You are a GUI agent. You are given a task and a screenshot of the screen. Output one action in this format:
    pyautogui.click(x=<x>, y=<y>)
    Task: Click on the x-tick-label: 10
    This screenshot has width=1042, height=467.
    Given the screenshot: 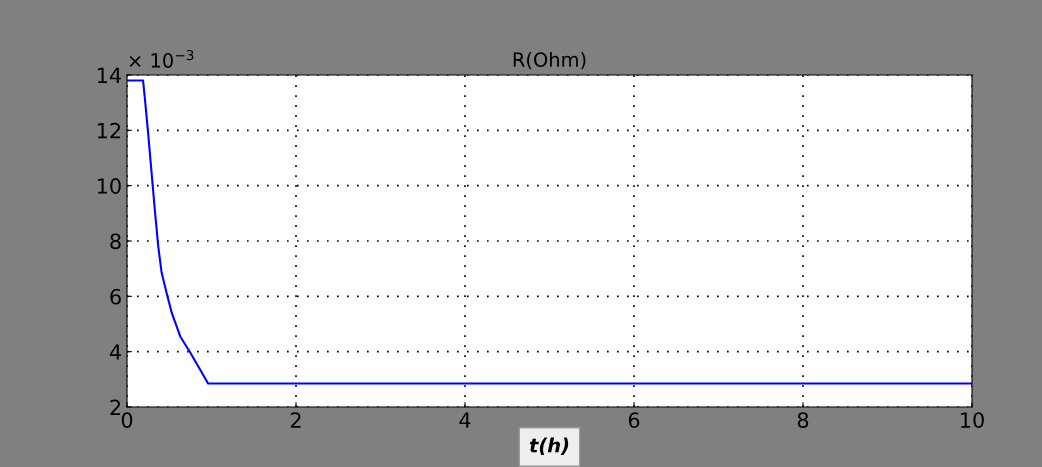 What is the action you would take?
    pyautogui.click(x=972, y=420)
    